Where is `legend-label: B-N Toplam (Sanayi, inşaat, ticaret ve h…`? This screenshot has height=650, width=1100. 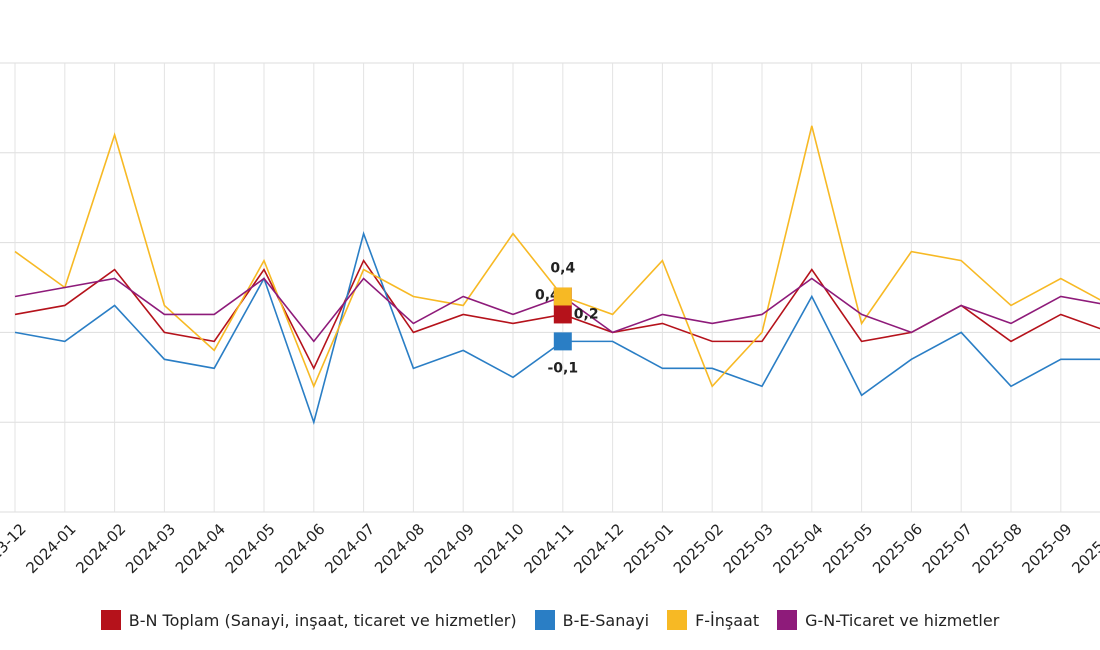 legend-label: B-N Toplam (Sanayi, inşaat, ticaret ve h… is located at coordinates (322, 620).